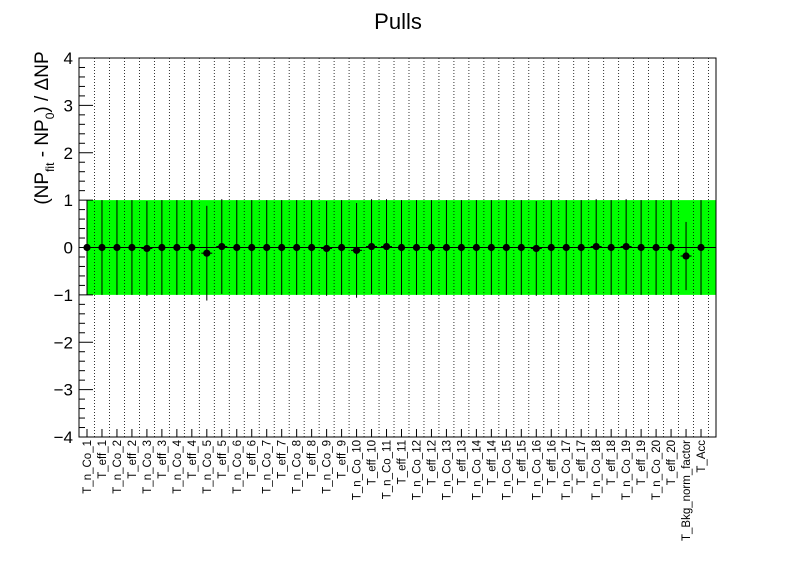 The image size is (796, 574). Describe the element at coordinates (118, 467) in the screenshot. I see `x-tick-label: T_n_Co_2` at that location.